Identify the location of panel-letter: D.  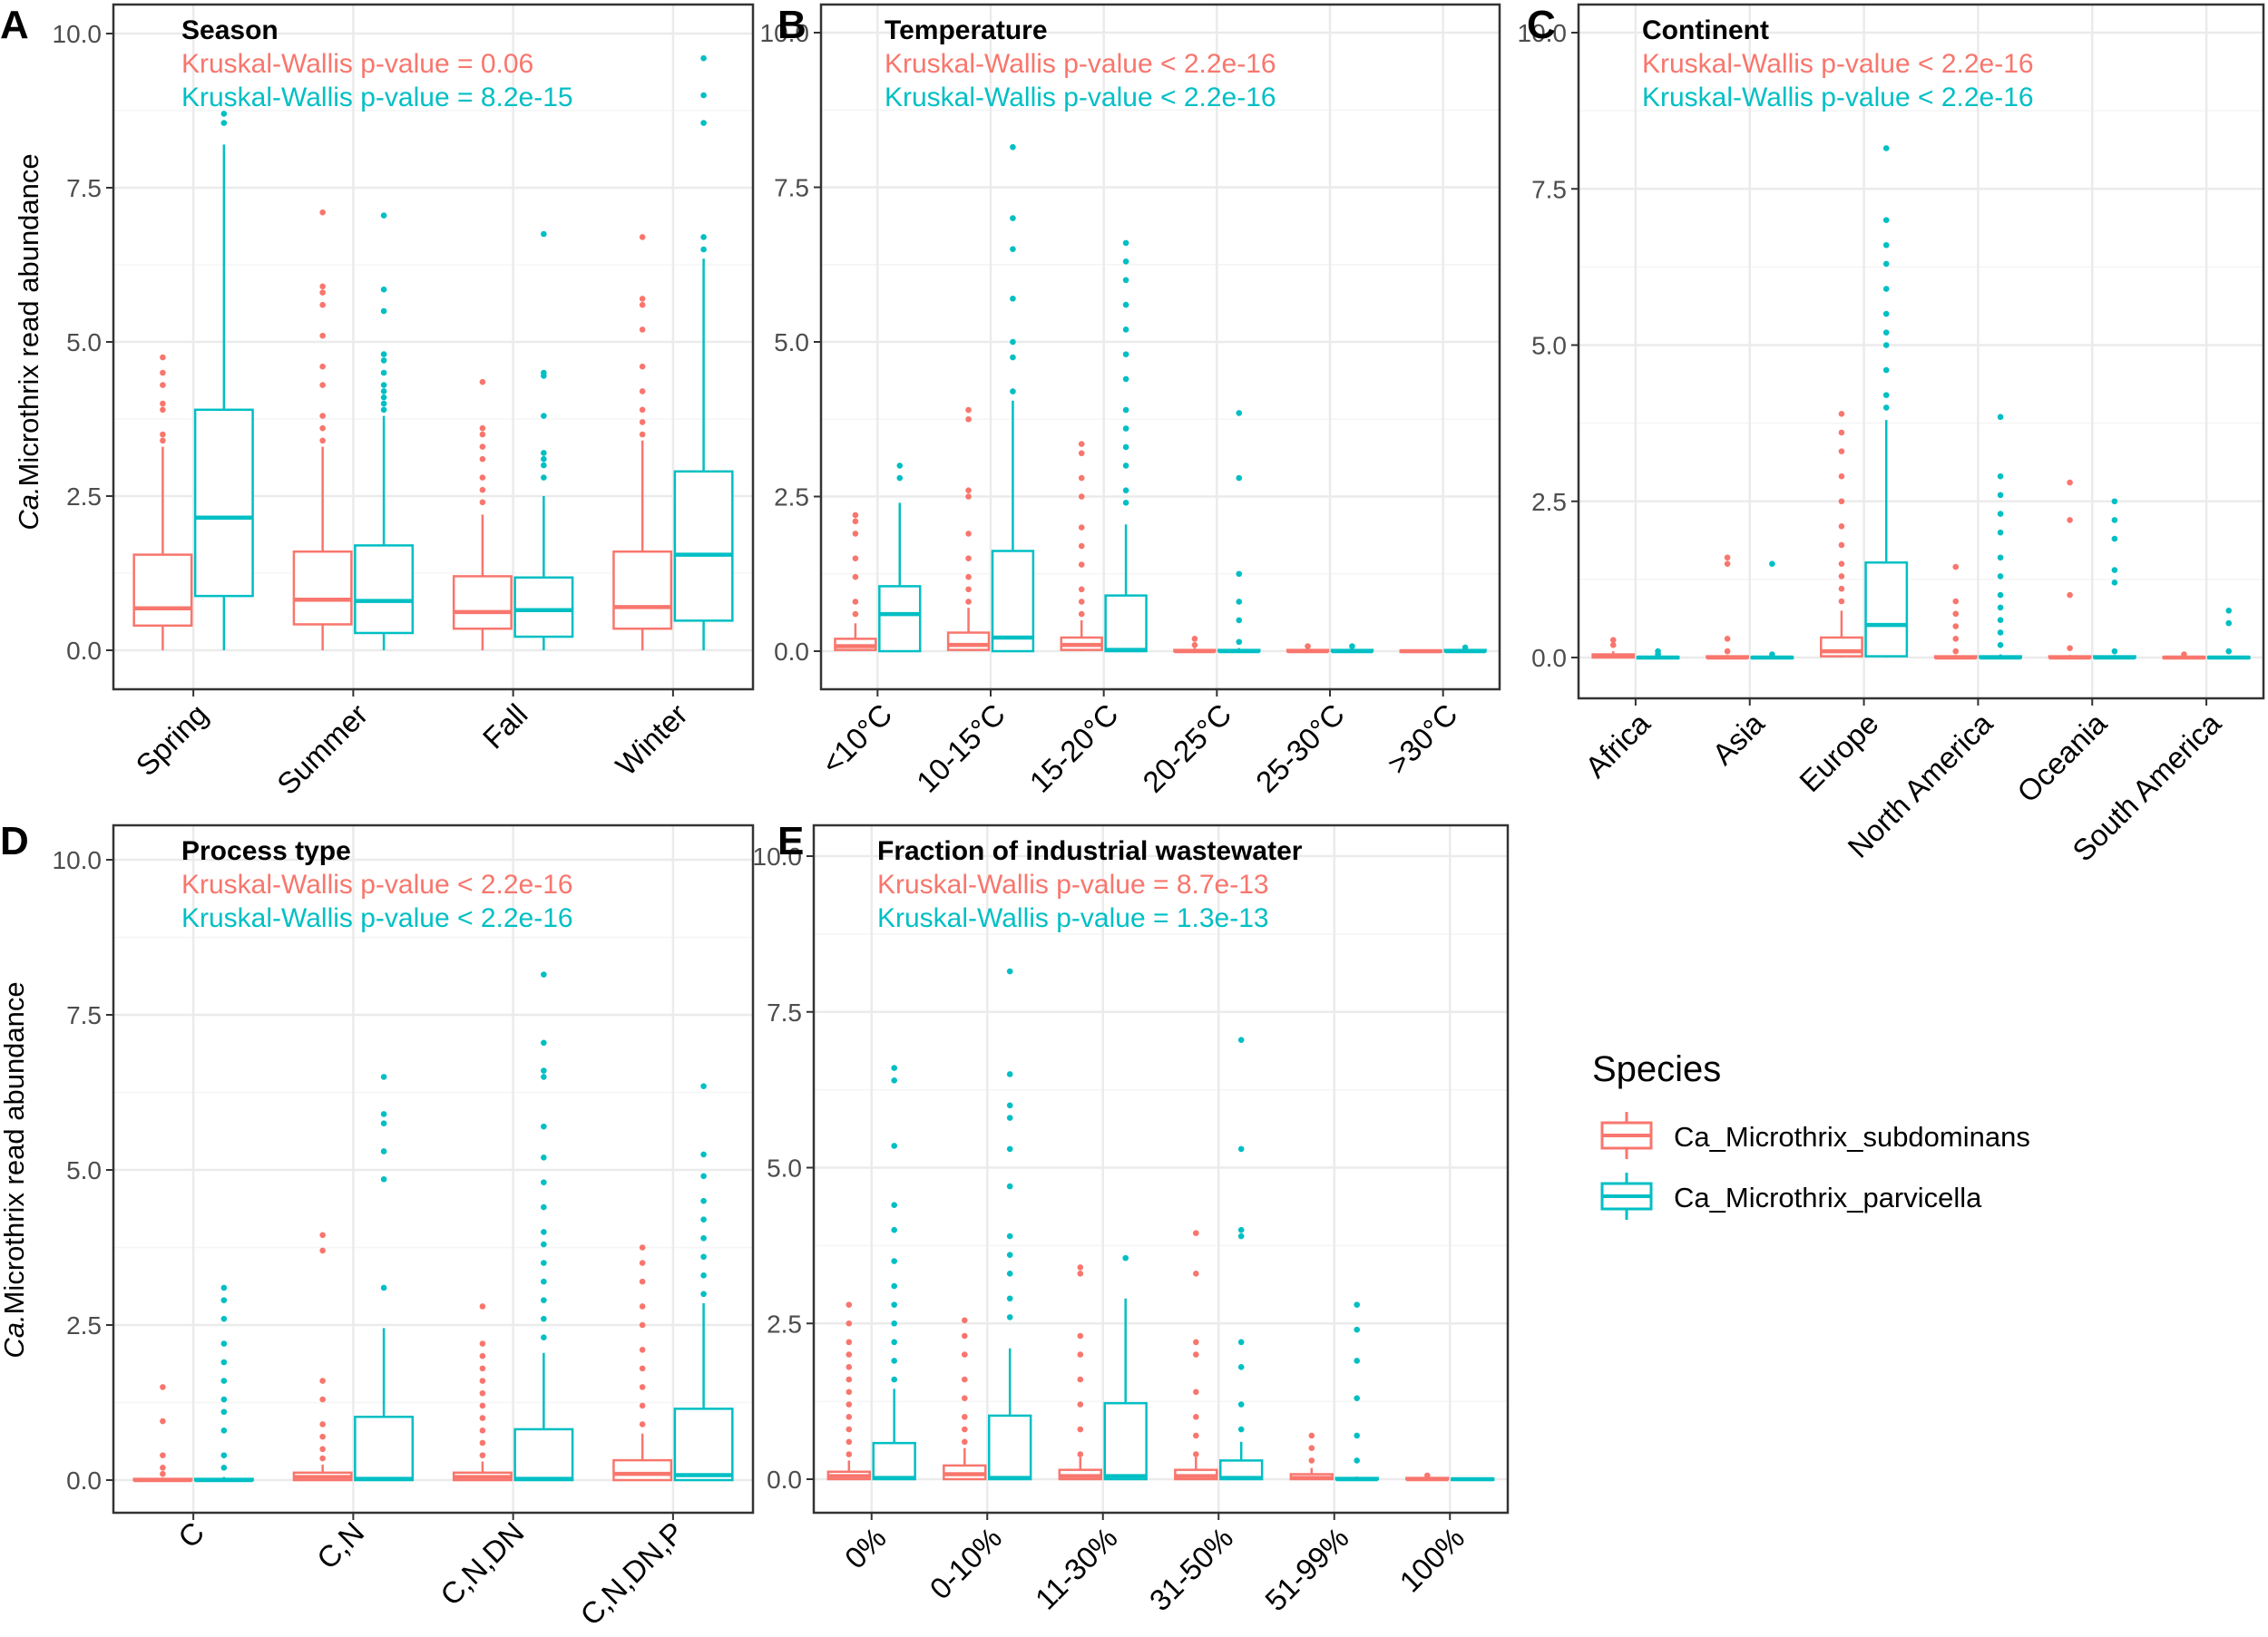
(15, 841).